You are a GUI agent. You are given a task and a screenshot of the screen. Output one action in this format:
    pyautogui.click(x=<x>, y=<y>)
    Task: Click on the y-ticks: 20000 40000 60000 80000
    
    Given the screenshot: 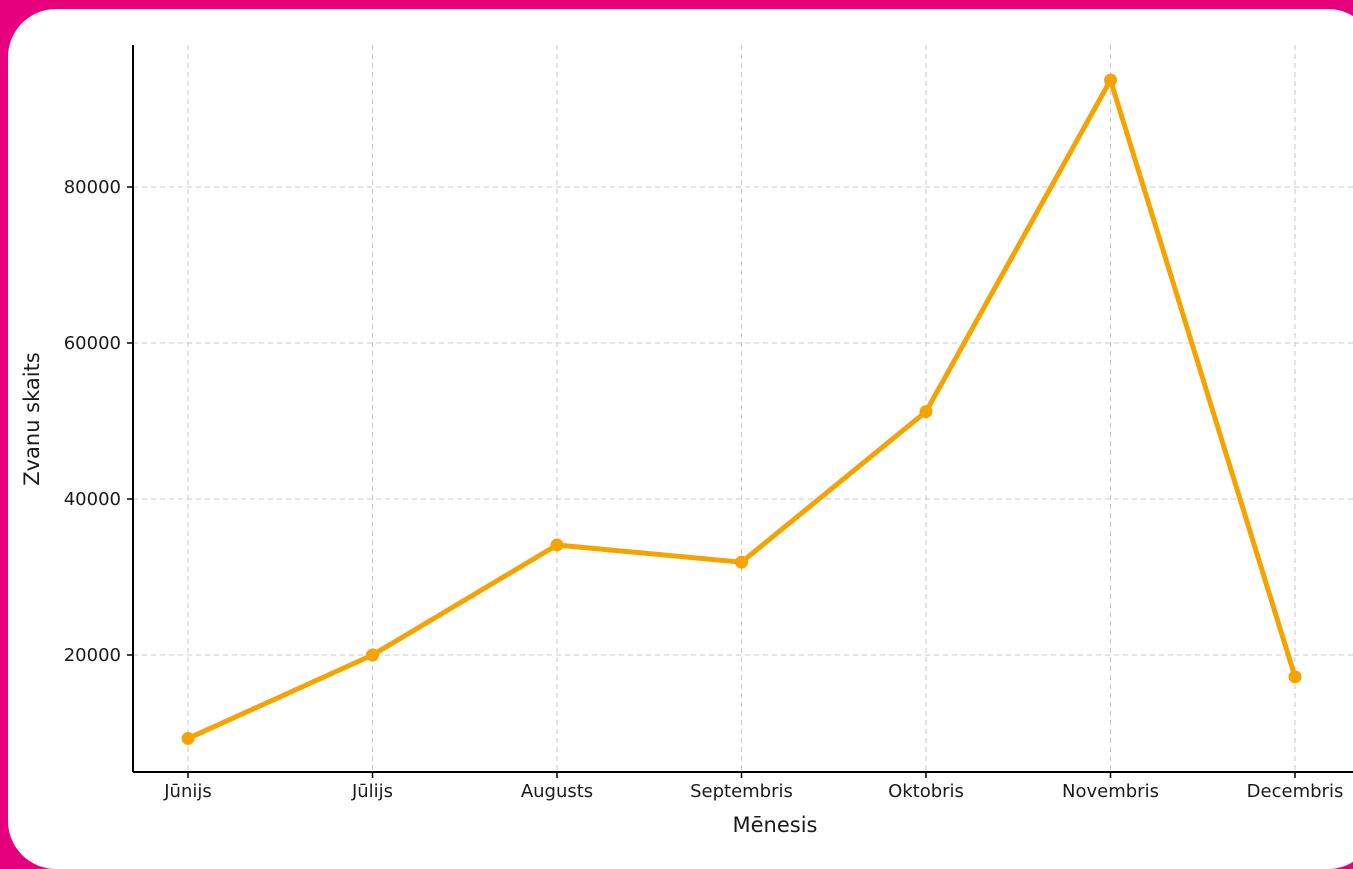 What is the action you would take?
    pyautogui.click(x=98, y=421)
    